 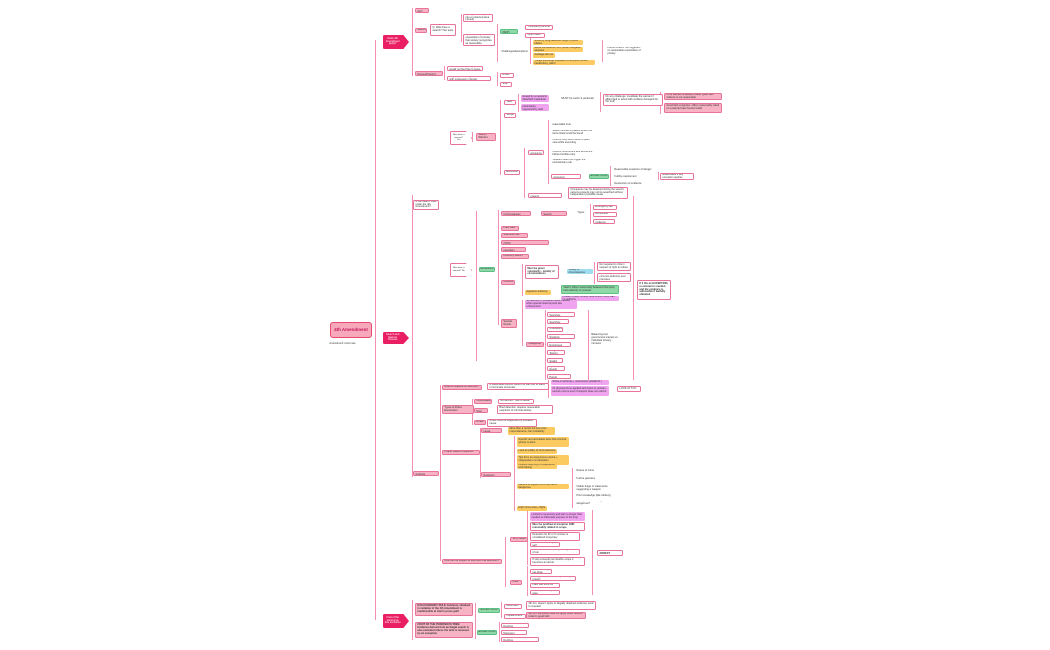 What do you see at coordinates (481, 410) in the screenshot?
I see `mindmap-node: Terry Stop` at bounding box center [481, 410].